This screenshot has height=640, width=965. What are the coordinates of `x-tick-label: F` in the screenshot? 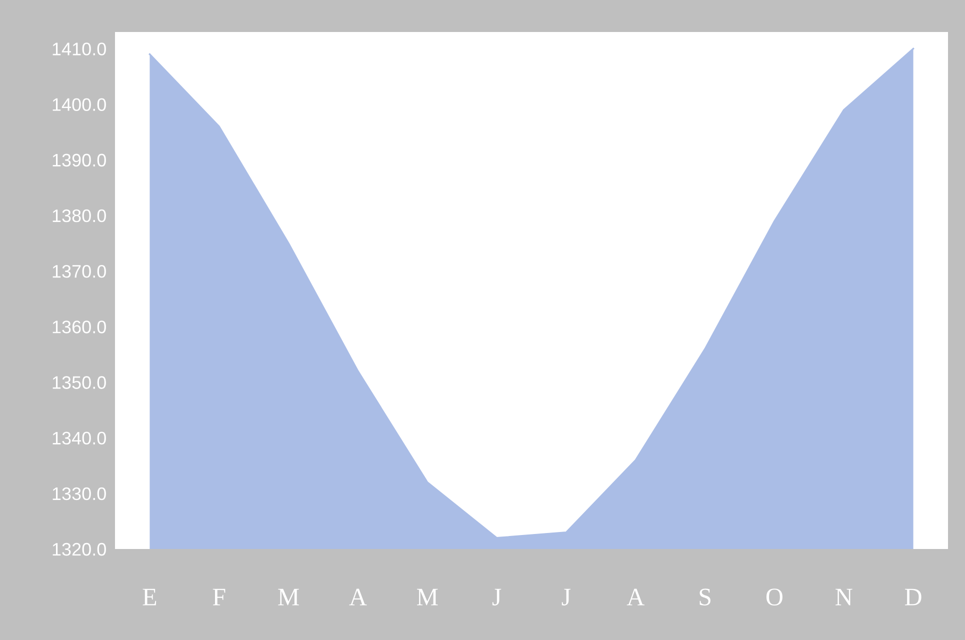 It's located at (219, 597).